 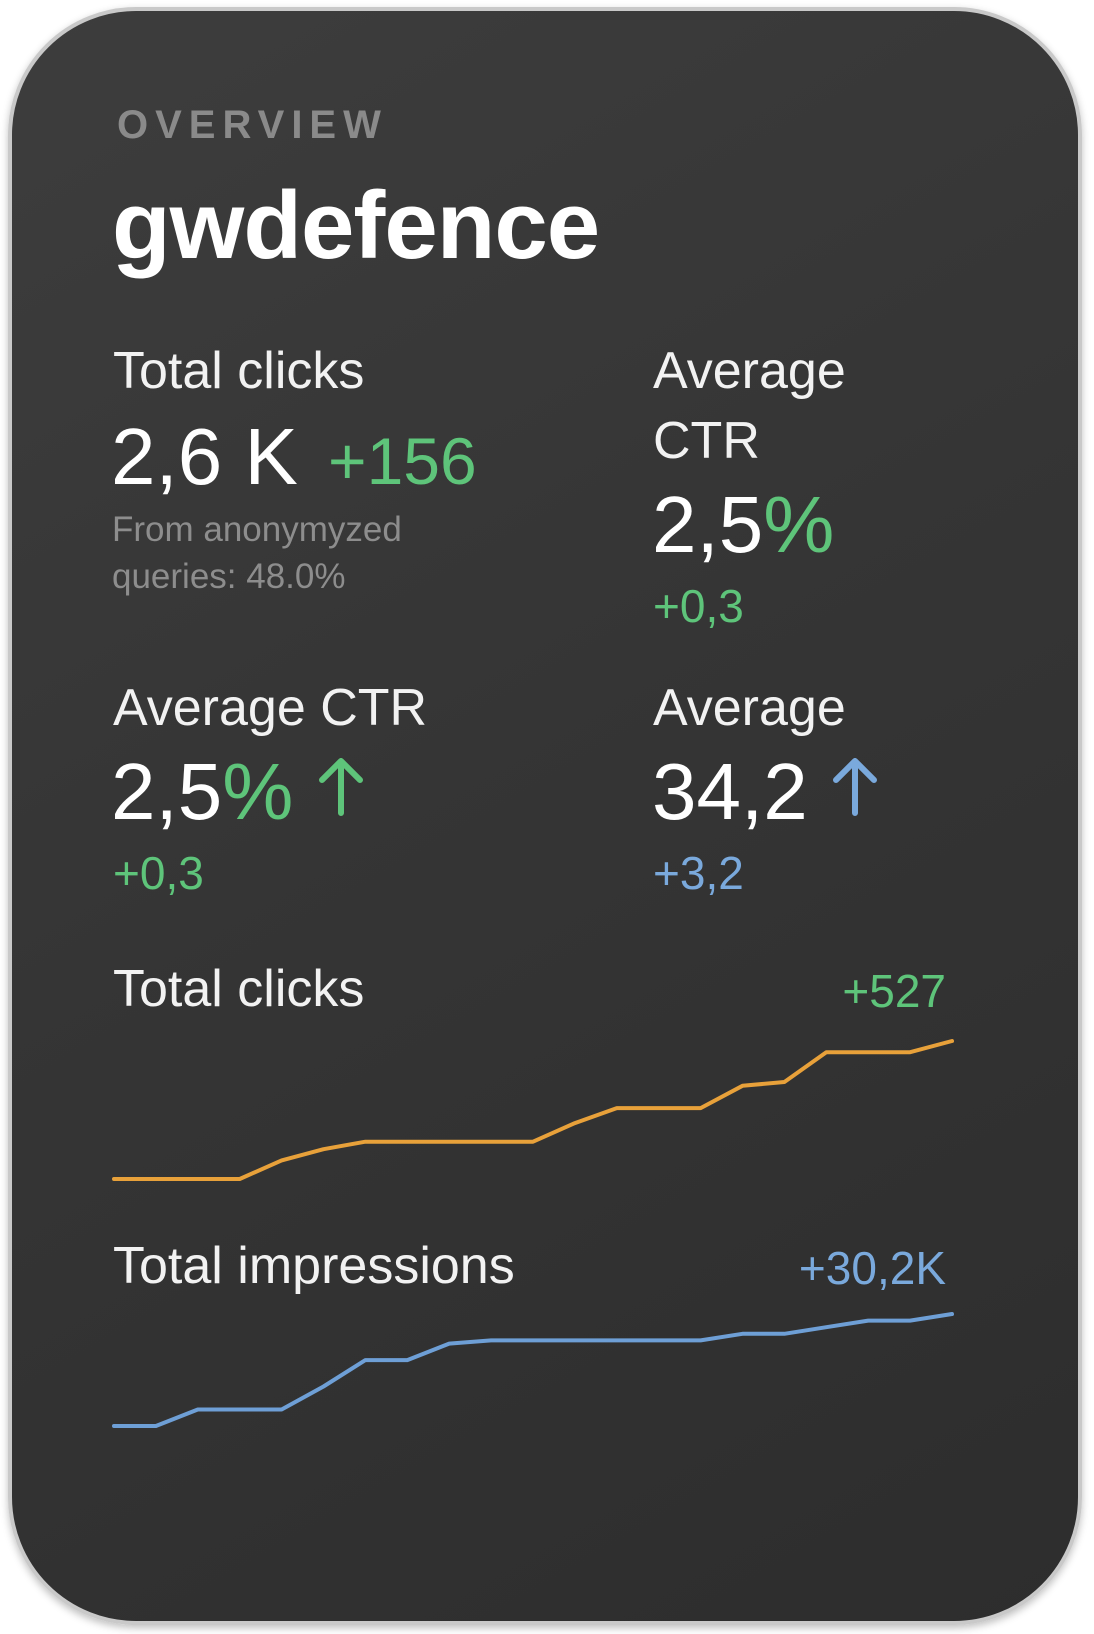 I want to click on anonymized-note-line2: queries: 48.0%, so click(x=229, y=576).